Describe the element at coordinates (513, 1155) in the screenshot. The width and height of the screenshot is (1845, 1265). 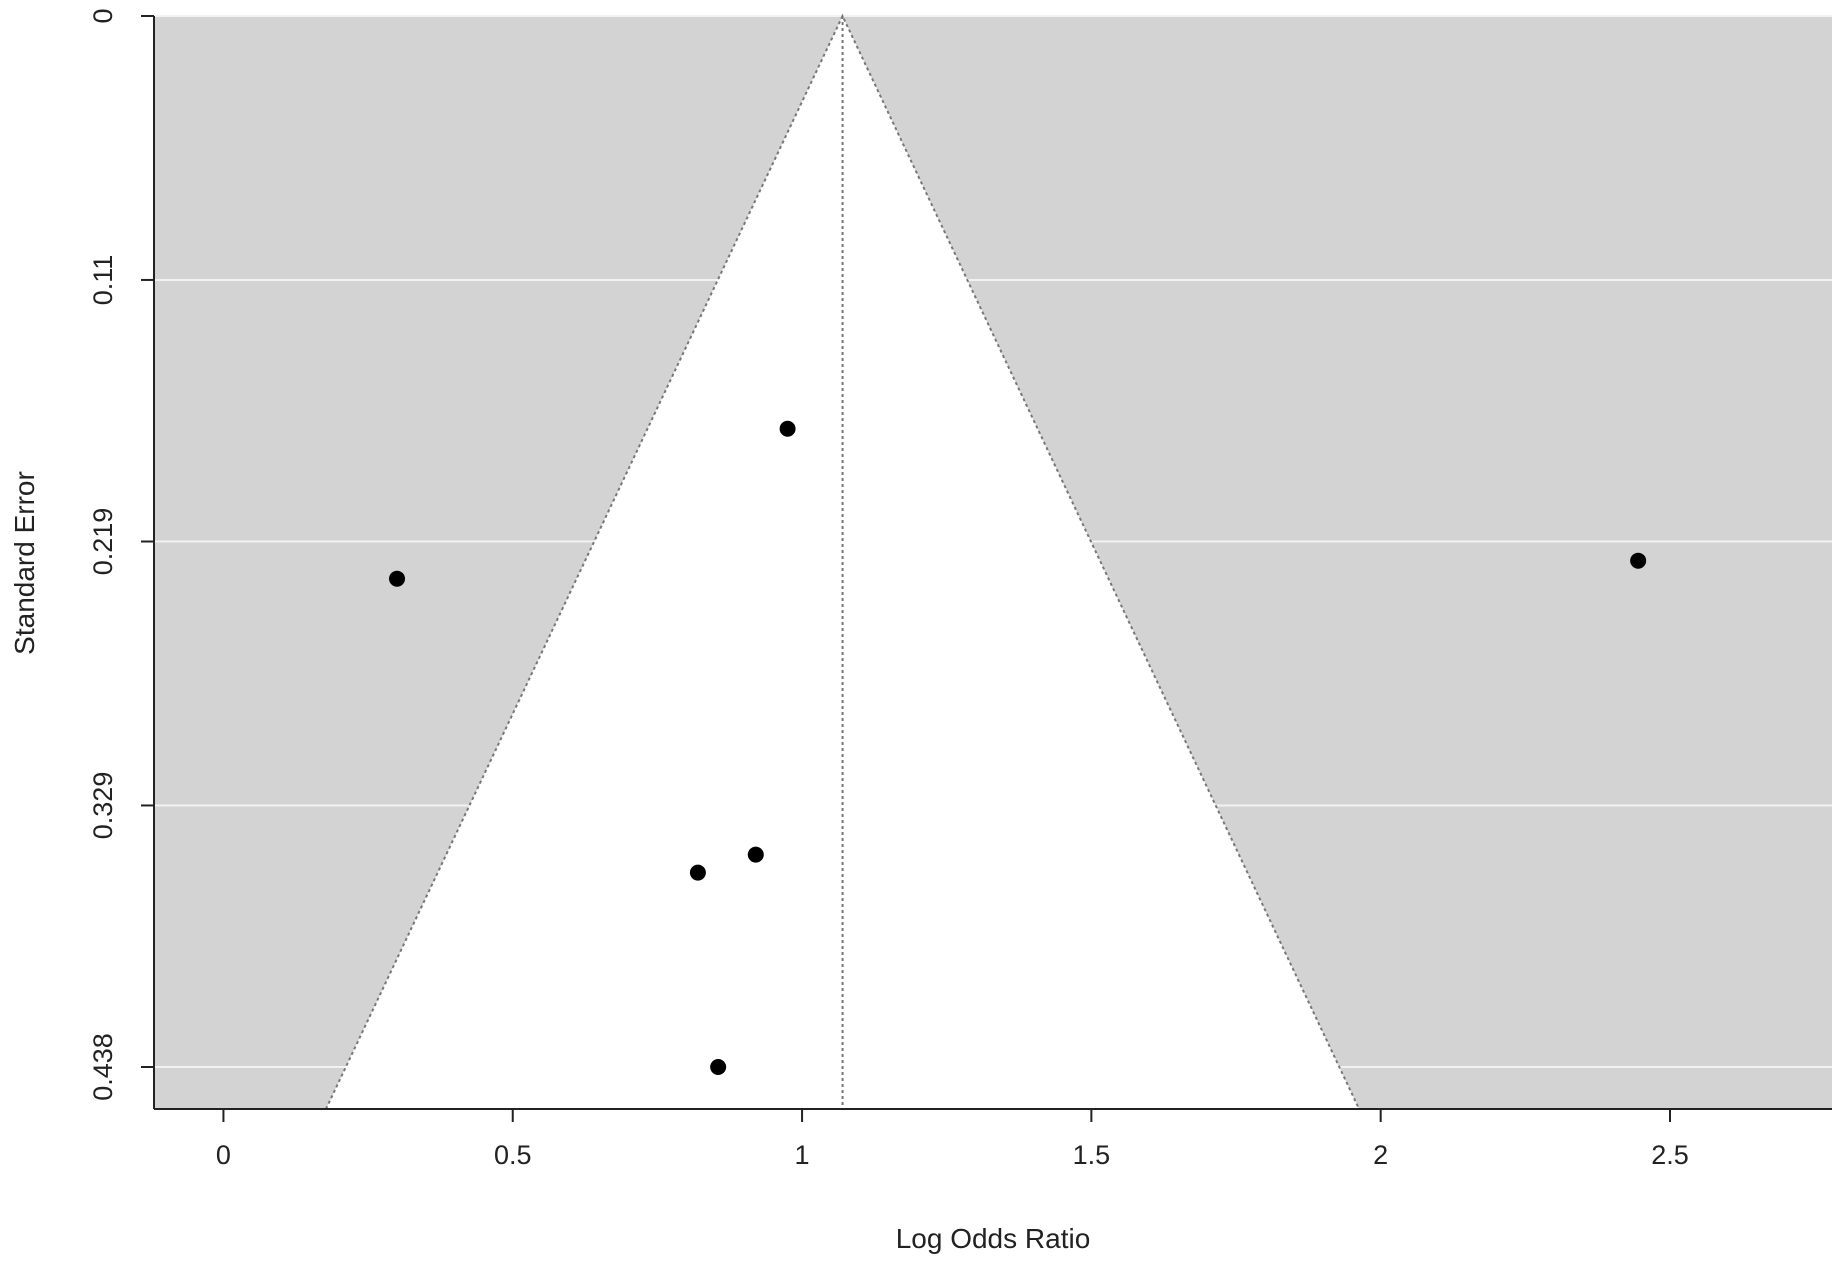
I see `x-tick-label: 0.5` at that location.